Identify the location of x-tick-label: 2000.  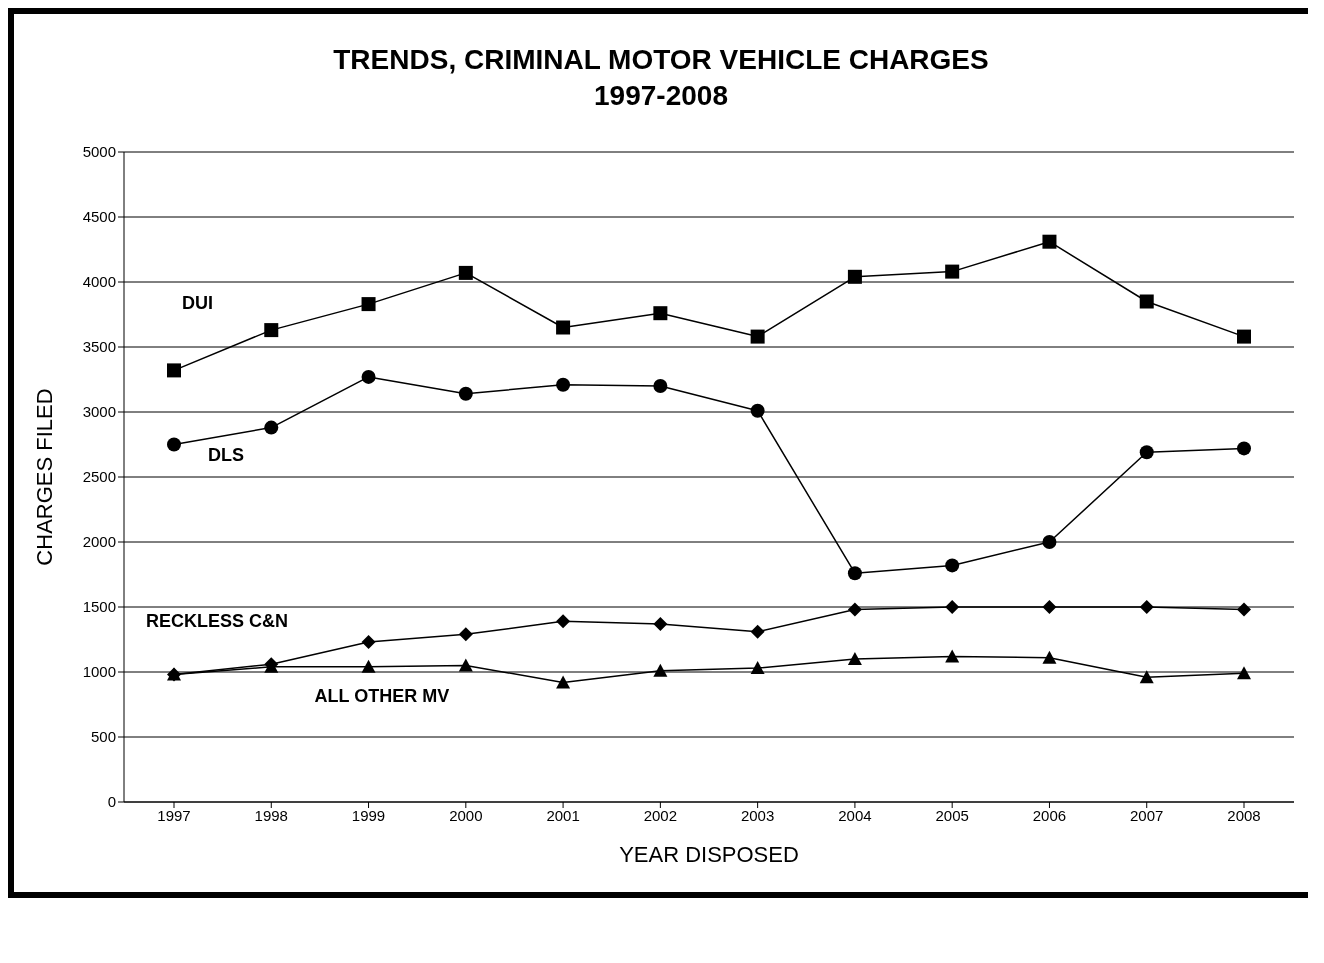
(466, 815).